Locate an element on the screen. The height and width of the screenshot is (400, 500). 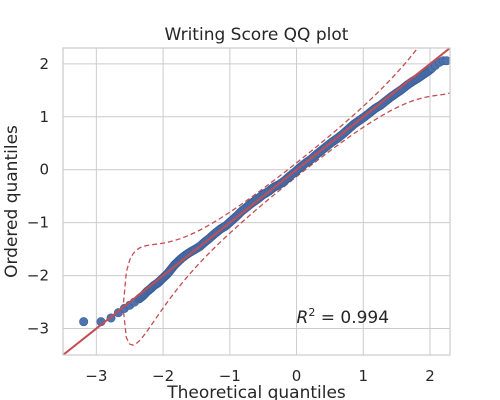
y-tick-labels: −3 −2 −1 0 1 2 is located at coordinates (38, 196).